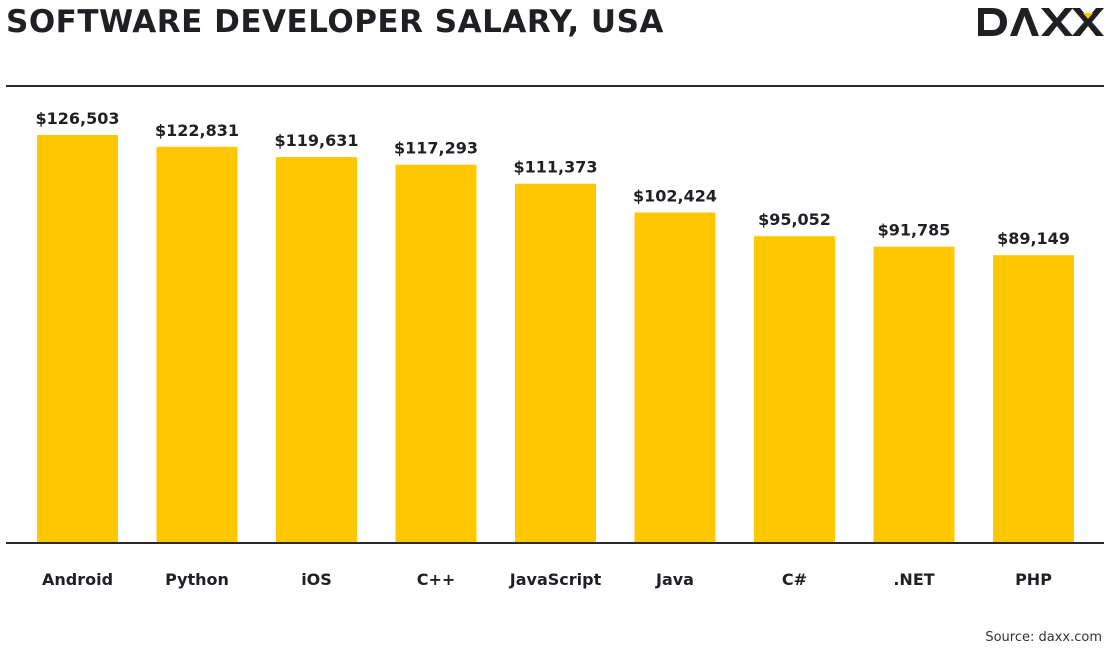  I want to click on category-label-cpp: C++, so click(436, 579).